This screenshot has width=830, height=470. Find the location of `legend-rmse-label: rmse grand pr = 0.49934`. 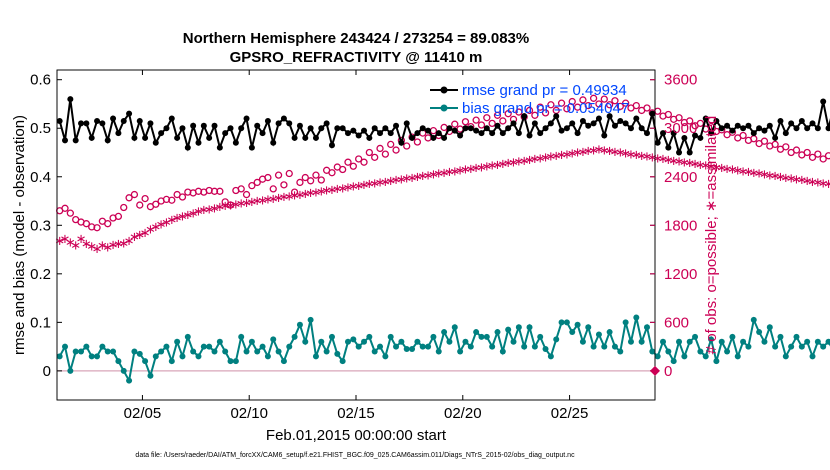

legend-rmse-label: rmse grand pr = 0.49934 is located at coordinates (544, 90).